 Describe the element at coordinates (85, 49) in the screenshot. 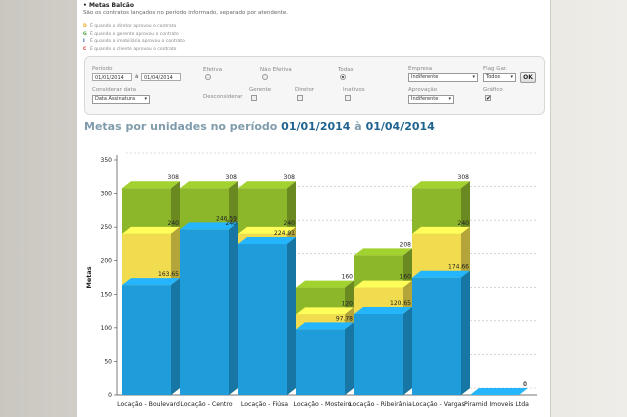

I see `legend-code: C` at that location.